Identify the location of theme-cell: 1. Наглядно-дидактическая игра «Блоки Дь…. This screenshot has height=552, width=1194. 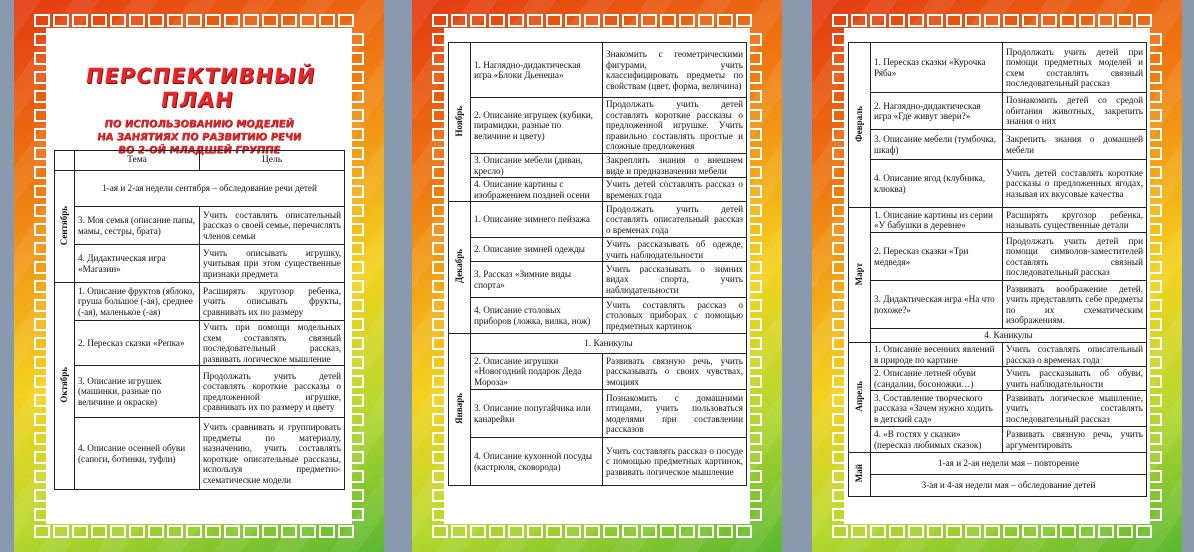
(536, 70).